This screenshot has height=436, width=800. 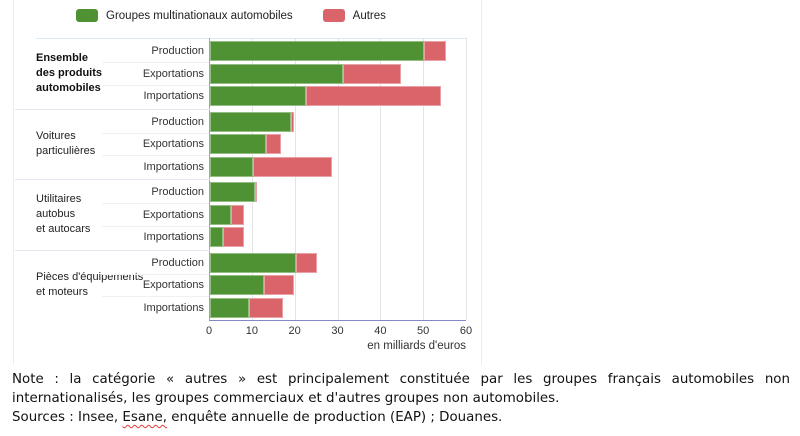 I want to click on x-tick-0: 0, so click(x=209, y=331).